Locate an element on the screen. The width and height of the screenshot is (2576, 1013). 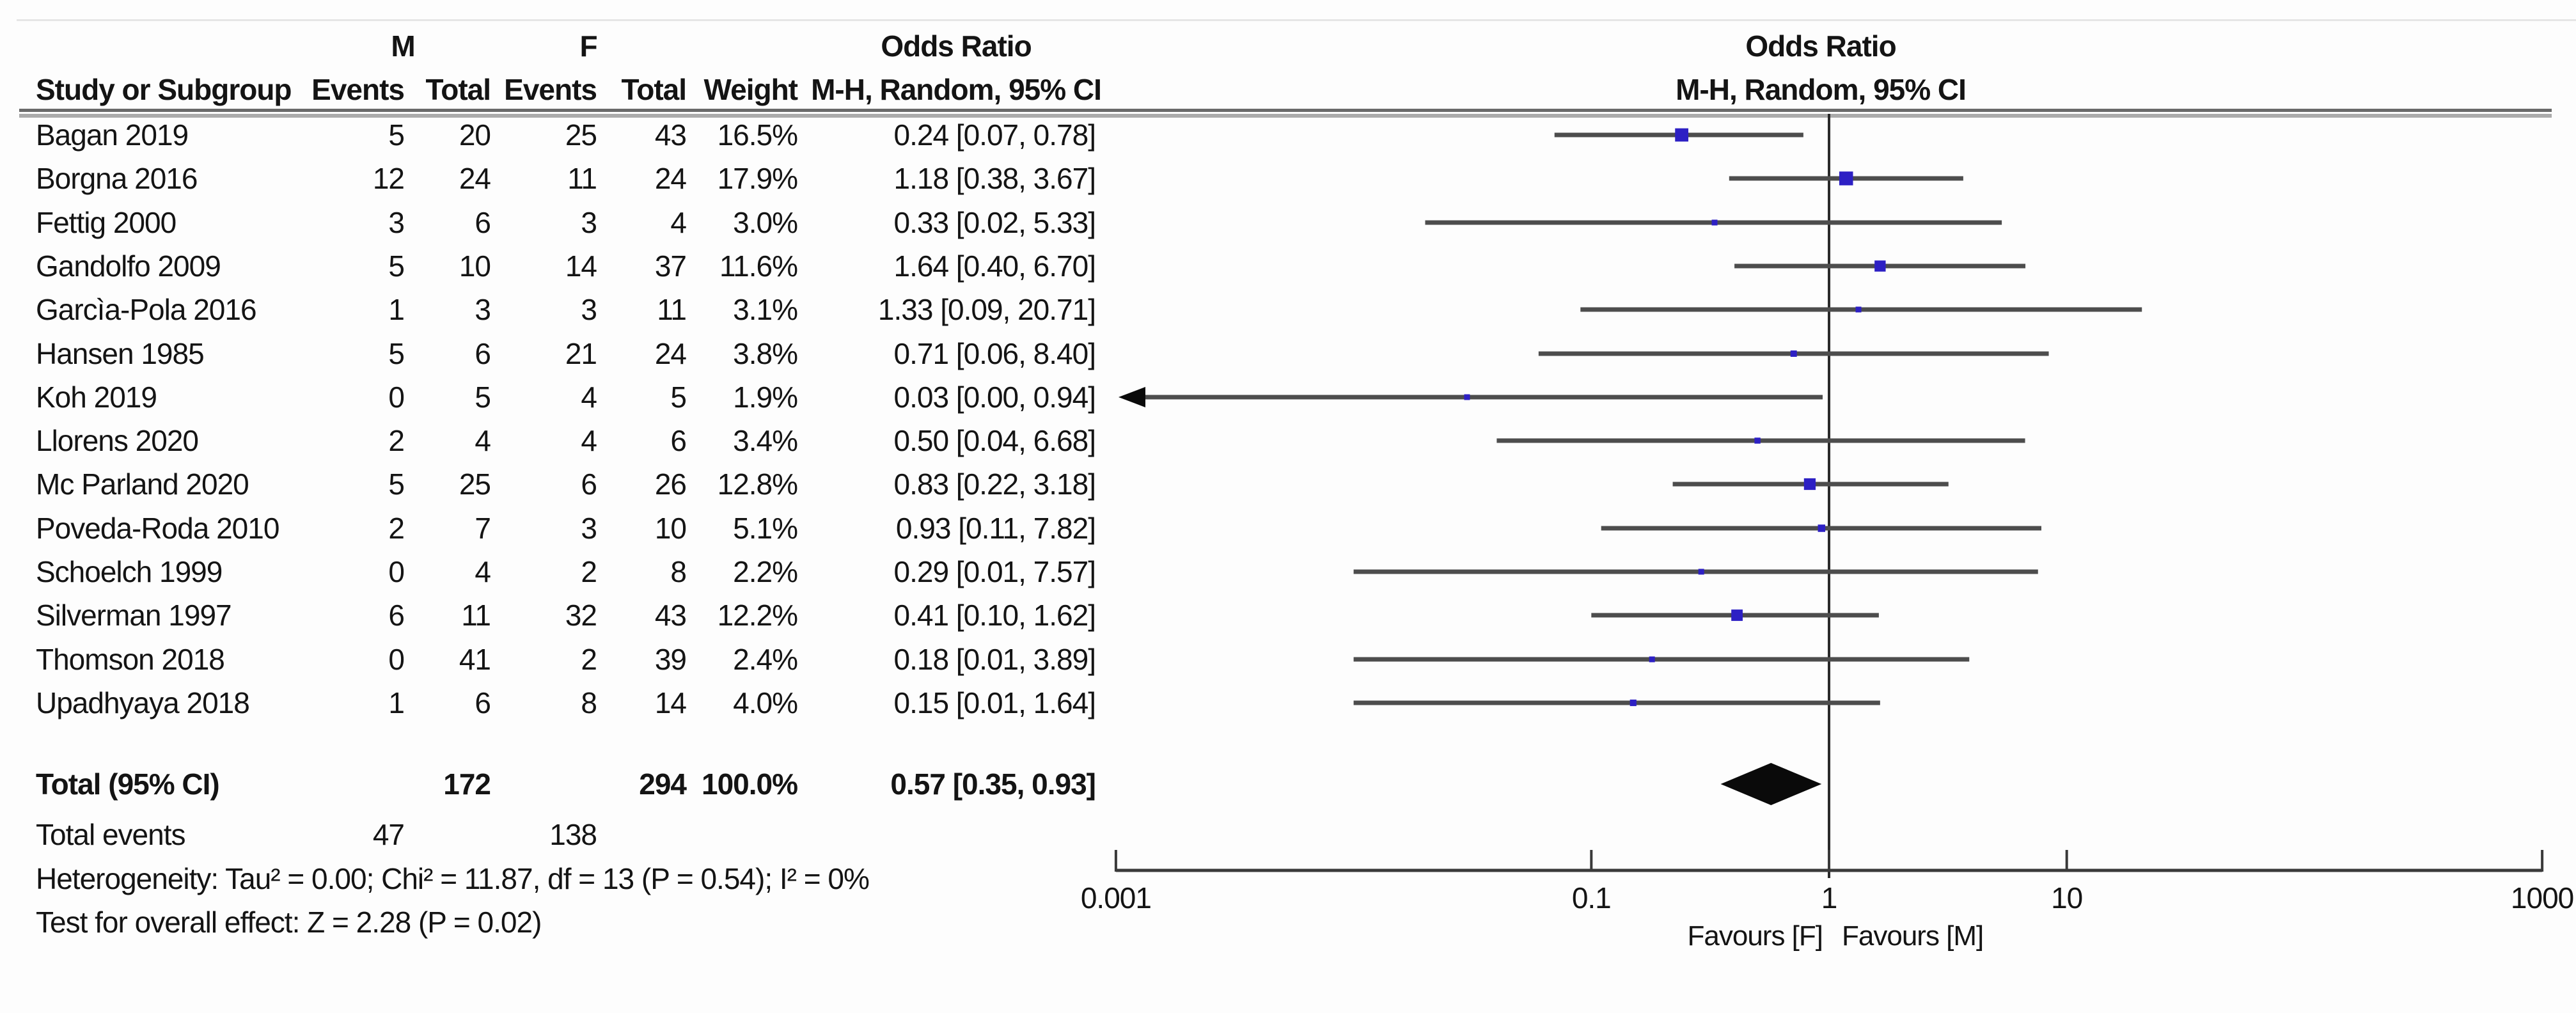
study-or-ci-text: 1.64 [0.40, 6.70] is located at coordinates (994, 266).